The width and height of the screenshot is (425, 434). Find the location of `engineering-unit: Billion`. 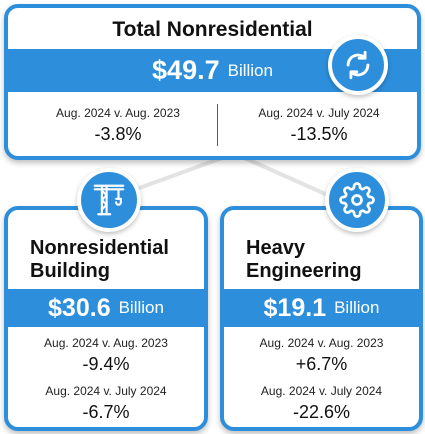

engineering-unit: Billion is located at coordinates (357, 307).